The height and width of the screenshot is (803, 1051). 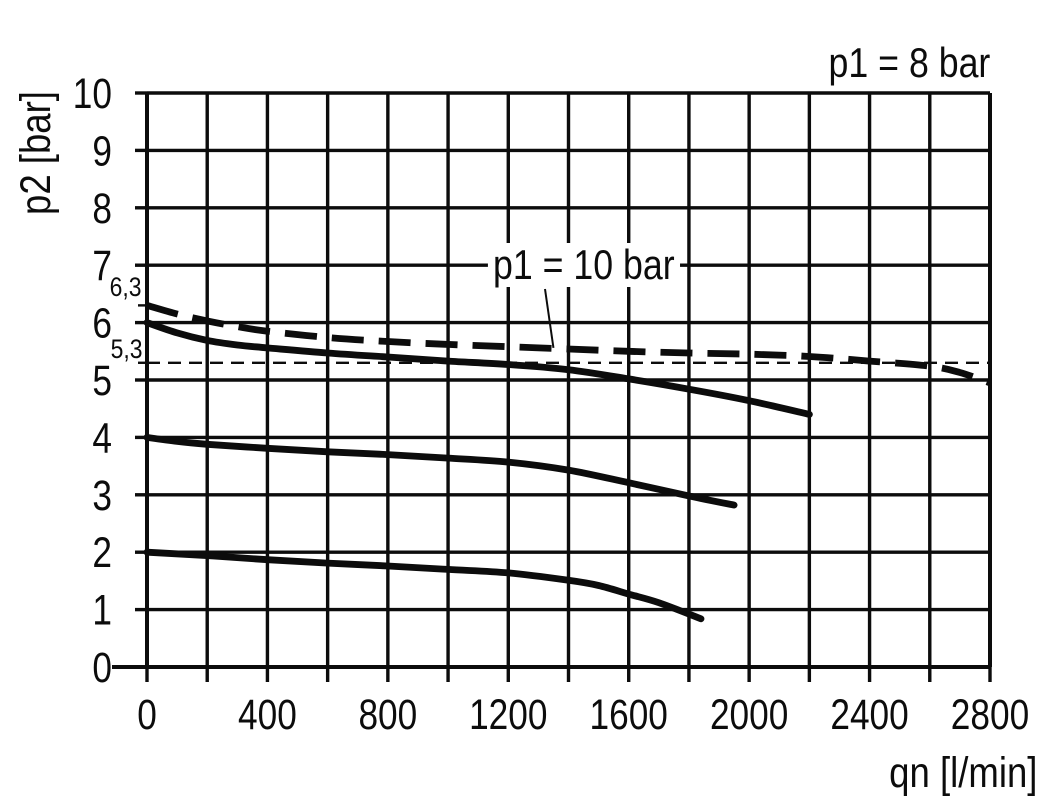 What do you see at coordinates (36, 153) in the screenshot?
I see `y-axis-title: p2 [bar]` at bounding box center [36, 153].